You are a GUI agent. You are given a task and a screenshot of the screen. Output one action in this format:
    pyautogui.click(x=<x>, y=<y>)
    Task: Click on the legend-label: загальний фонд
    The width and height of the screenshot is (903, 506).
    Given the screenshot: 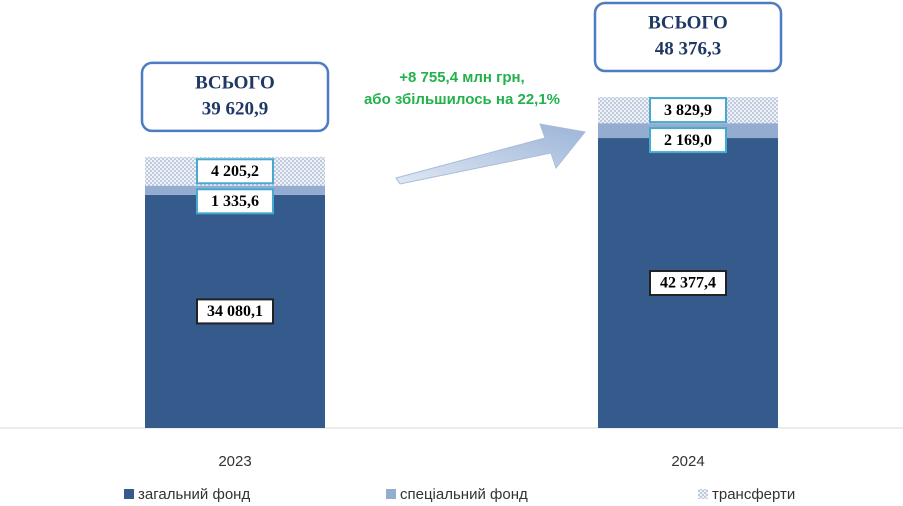 What is the action you would take?
    pyautogui.click(x=194, y=494)
    